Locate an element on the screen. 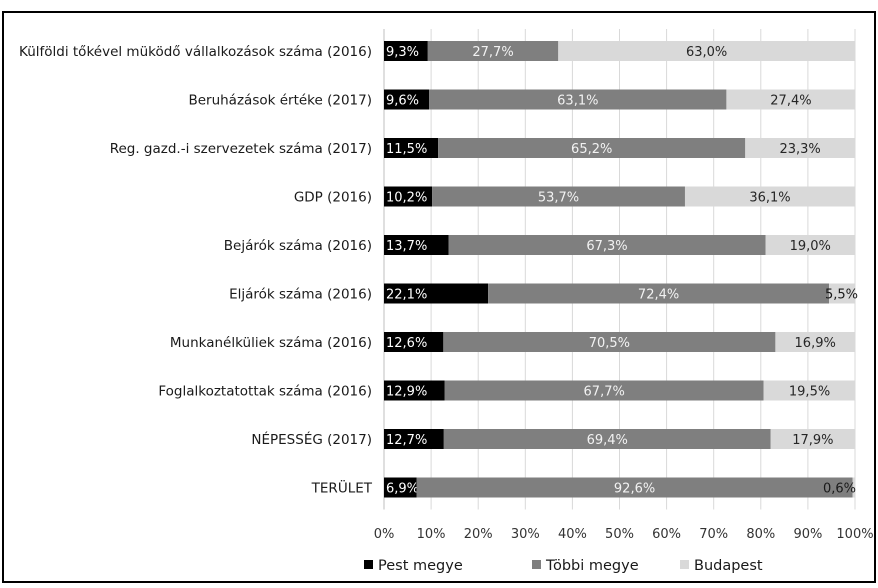  data-label: 12,7% is located at coordinates (406, 440).